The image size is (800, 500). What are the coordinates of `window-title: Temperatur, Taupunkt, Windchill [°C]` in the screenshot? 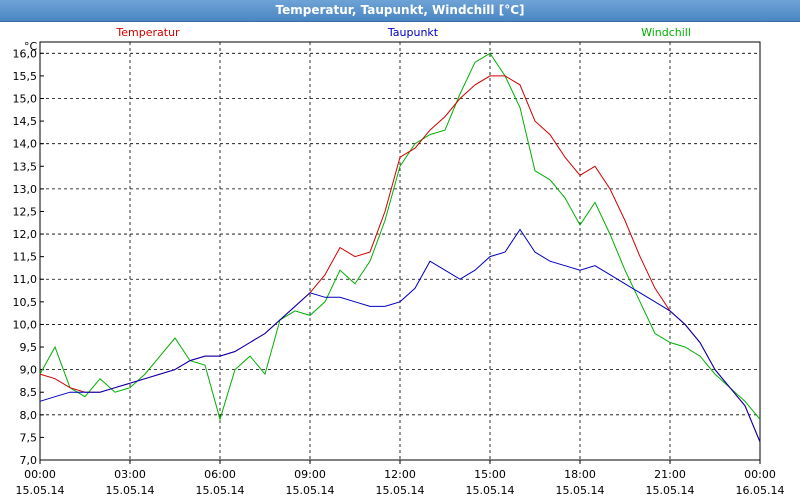 It's located at (400, 11).